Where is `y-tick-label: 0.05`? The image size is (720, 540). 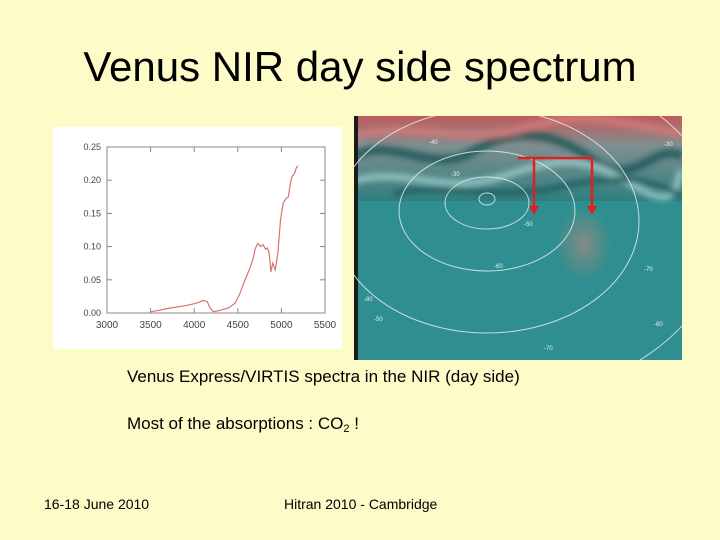
y-tick-label: 0.05 is located at coordinates (92, 280).